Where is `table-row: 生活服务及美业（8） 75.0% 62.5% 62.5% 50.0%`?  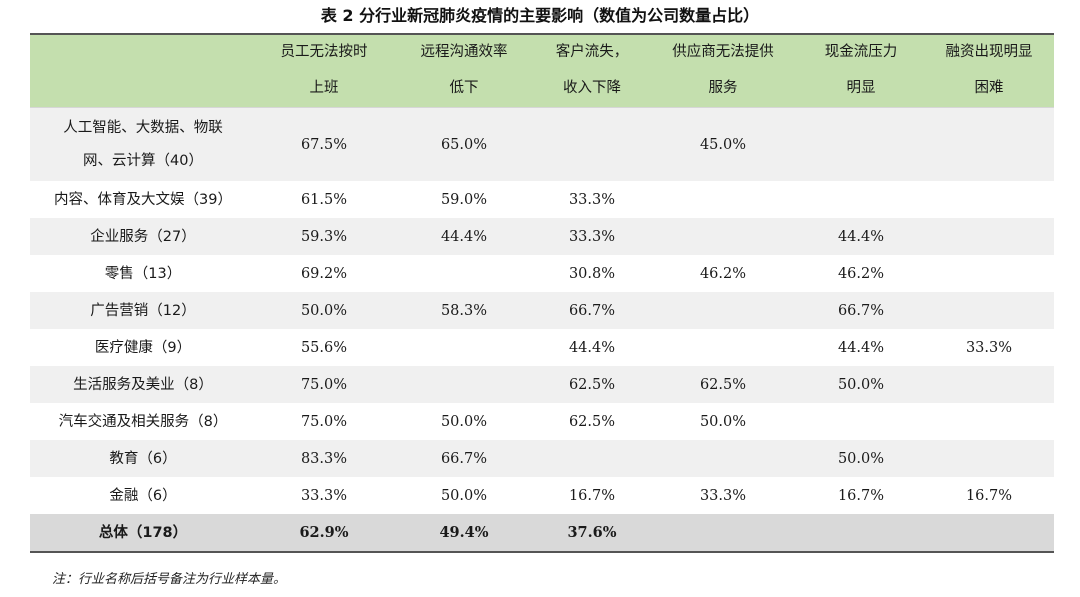 table-row: 生活服务及美业（8） 75.0% 62.5% 62.5% 50.0% is located at coordinates (542, 384).